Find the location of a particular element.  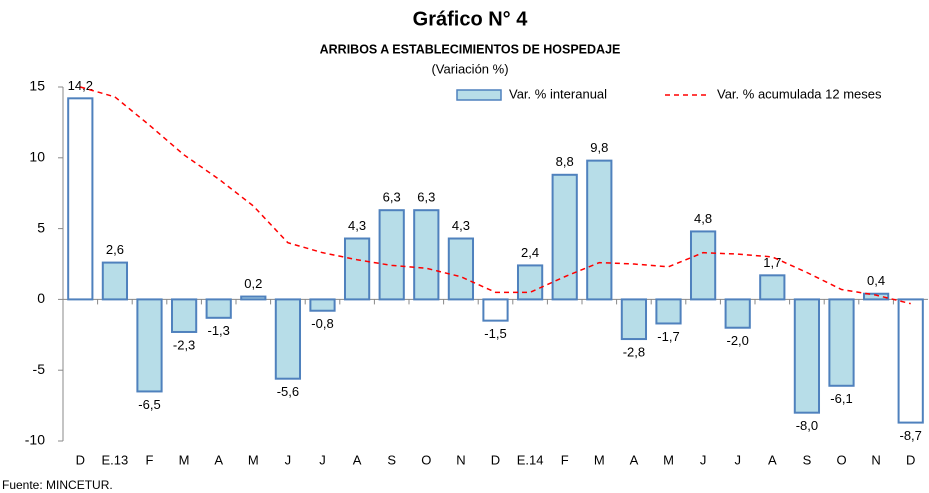

value-label: 14,2 is located at coordinates (80, 85).